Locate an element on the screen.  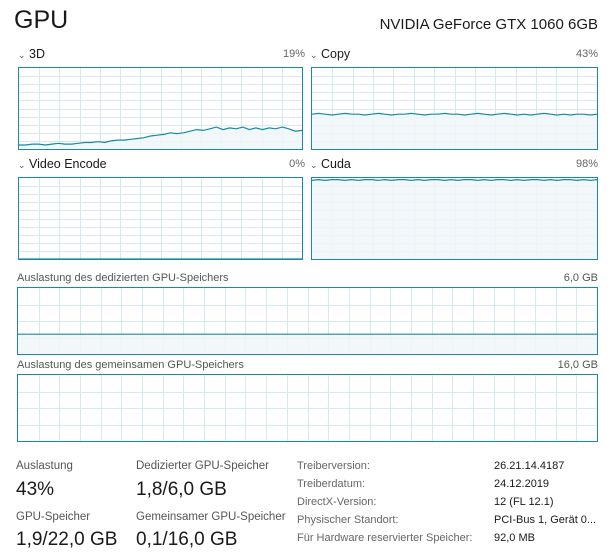
engine-selector-copy: ⌄ Copy is located at coordinates (330, 54).